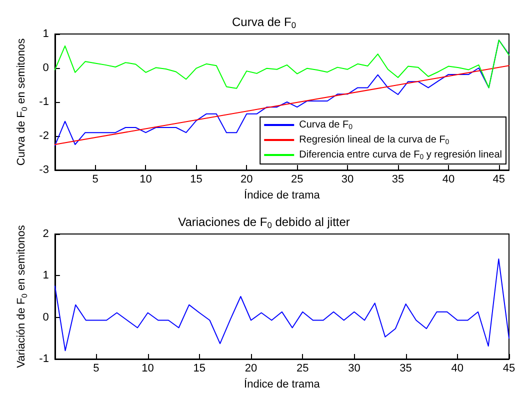 The width and height of the screenshot is (528, 405). What do you see at coordinates (45, 234) in the screenshot?
I see `y-tick-label: 2` at bounding box center [45, 234].